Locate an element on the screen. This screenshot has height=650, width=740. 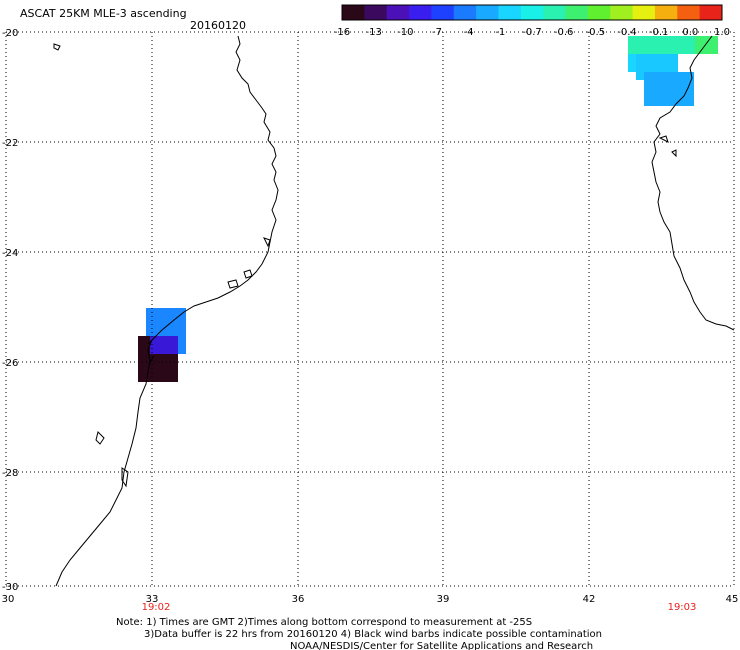
map-title: ASCAT 25KM MLE-3 ascending is located at coordinates (103, 13).